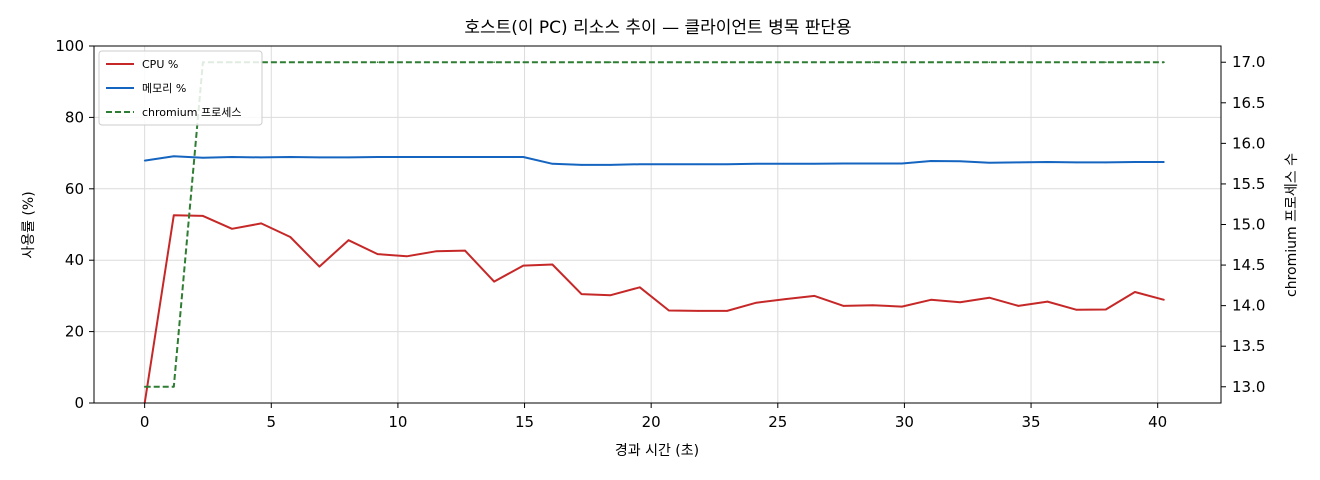 Image resolution: width=1320 pixels, height=480 pixels. What do you see at coordinates (1157, 422) in the screenshot?
I see `x-tick-label: 40` at bounding box center [1157, 422].